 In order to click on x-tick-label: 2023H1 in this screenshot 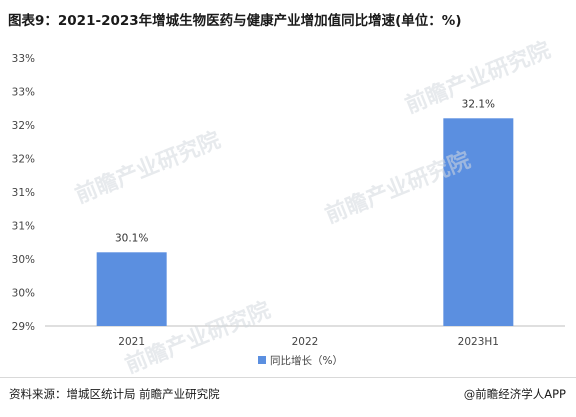, I will do `click(478, 342)`.